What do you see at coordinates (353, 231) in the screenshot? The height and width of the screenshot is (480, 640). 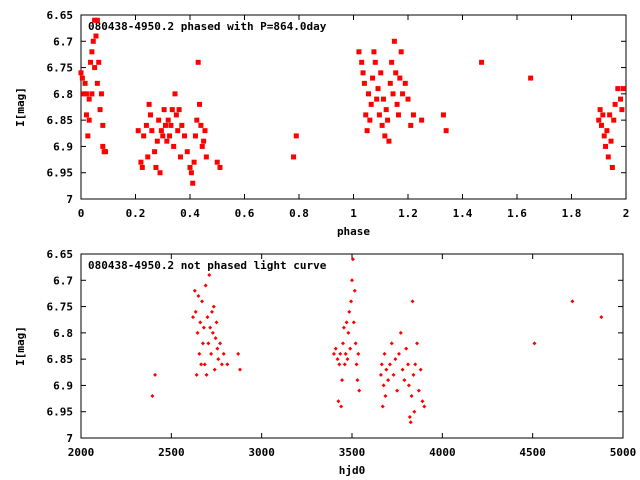 I see `x-axis-title: phase` at bounding box center [353, 231].